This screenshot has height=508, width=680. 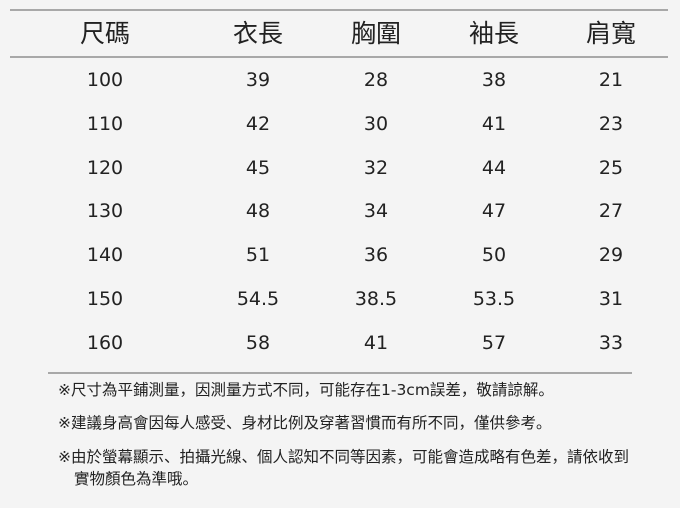 I want to click on cell-sleeve: 57, so click(x=494, y=342).